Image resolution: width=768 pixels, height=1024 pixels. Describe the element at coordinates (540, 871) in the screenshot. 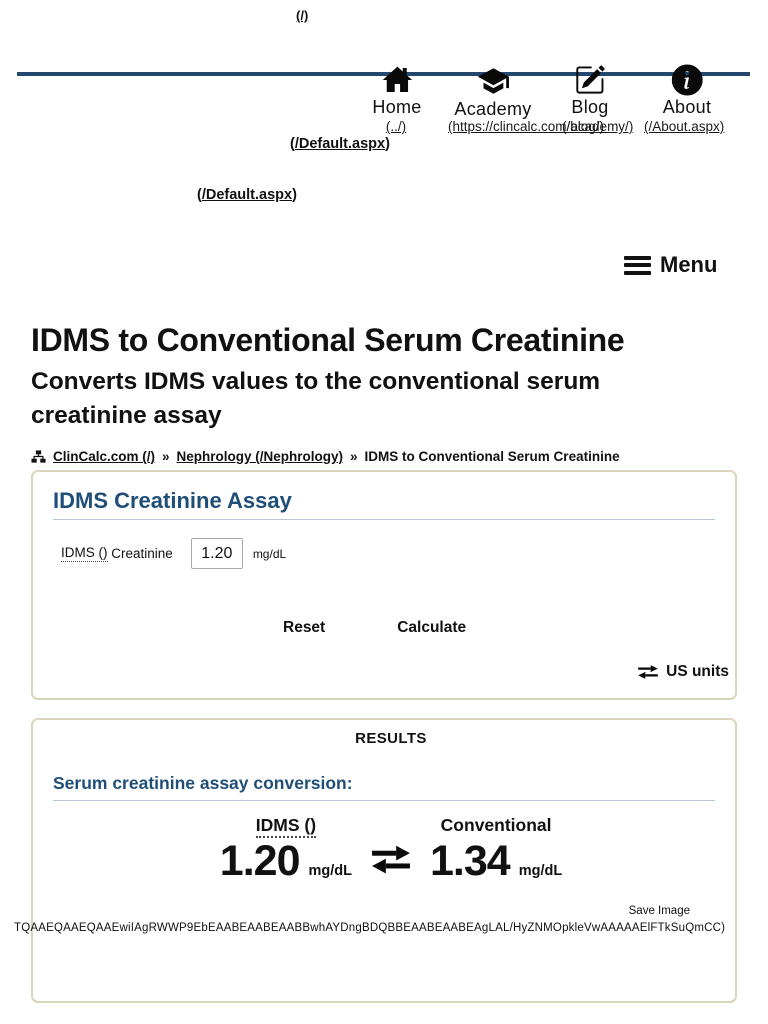

I see `conventional-unit: mg/dL` at that location.